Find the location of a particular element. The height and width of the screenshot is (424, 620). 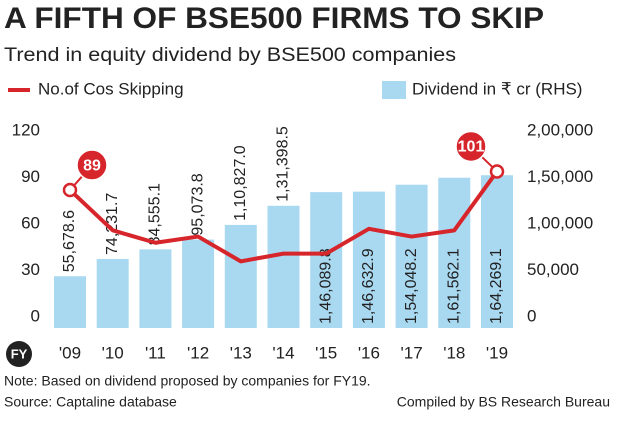

x-tick-label: '13 is located at coordinates (241, 352).